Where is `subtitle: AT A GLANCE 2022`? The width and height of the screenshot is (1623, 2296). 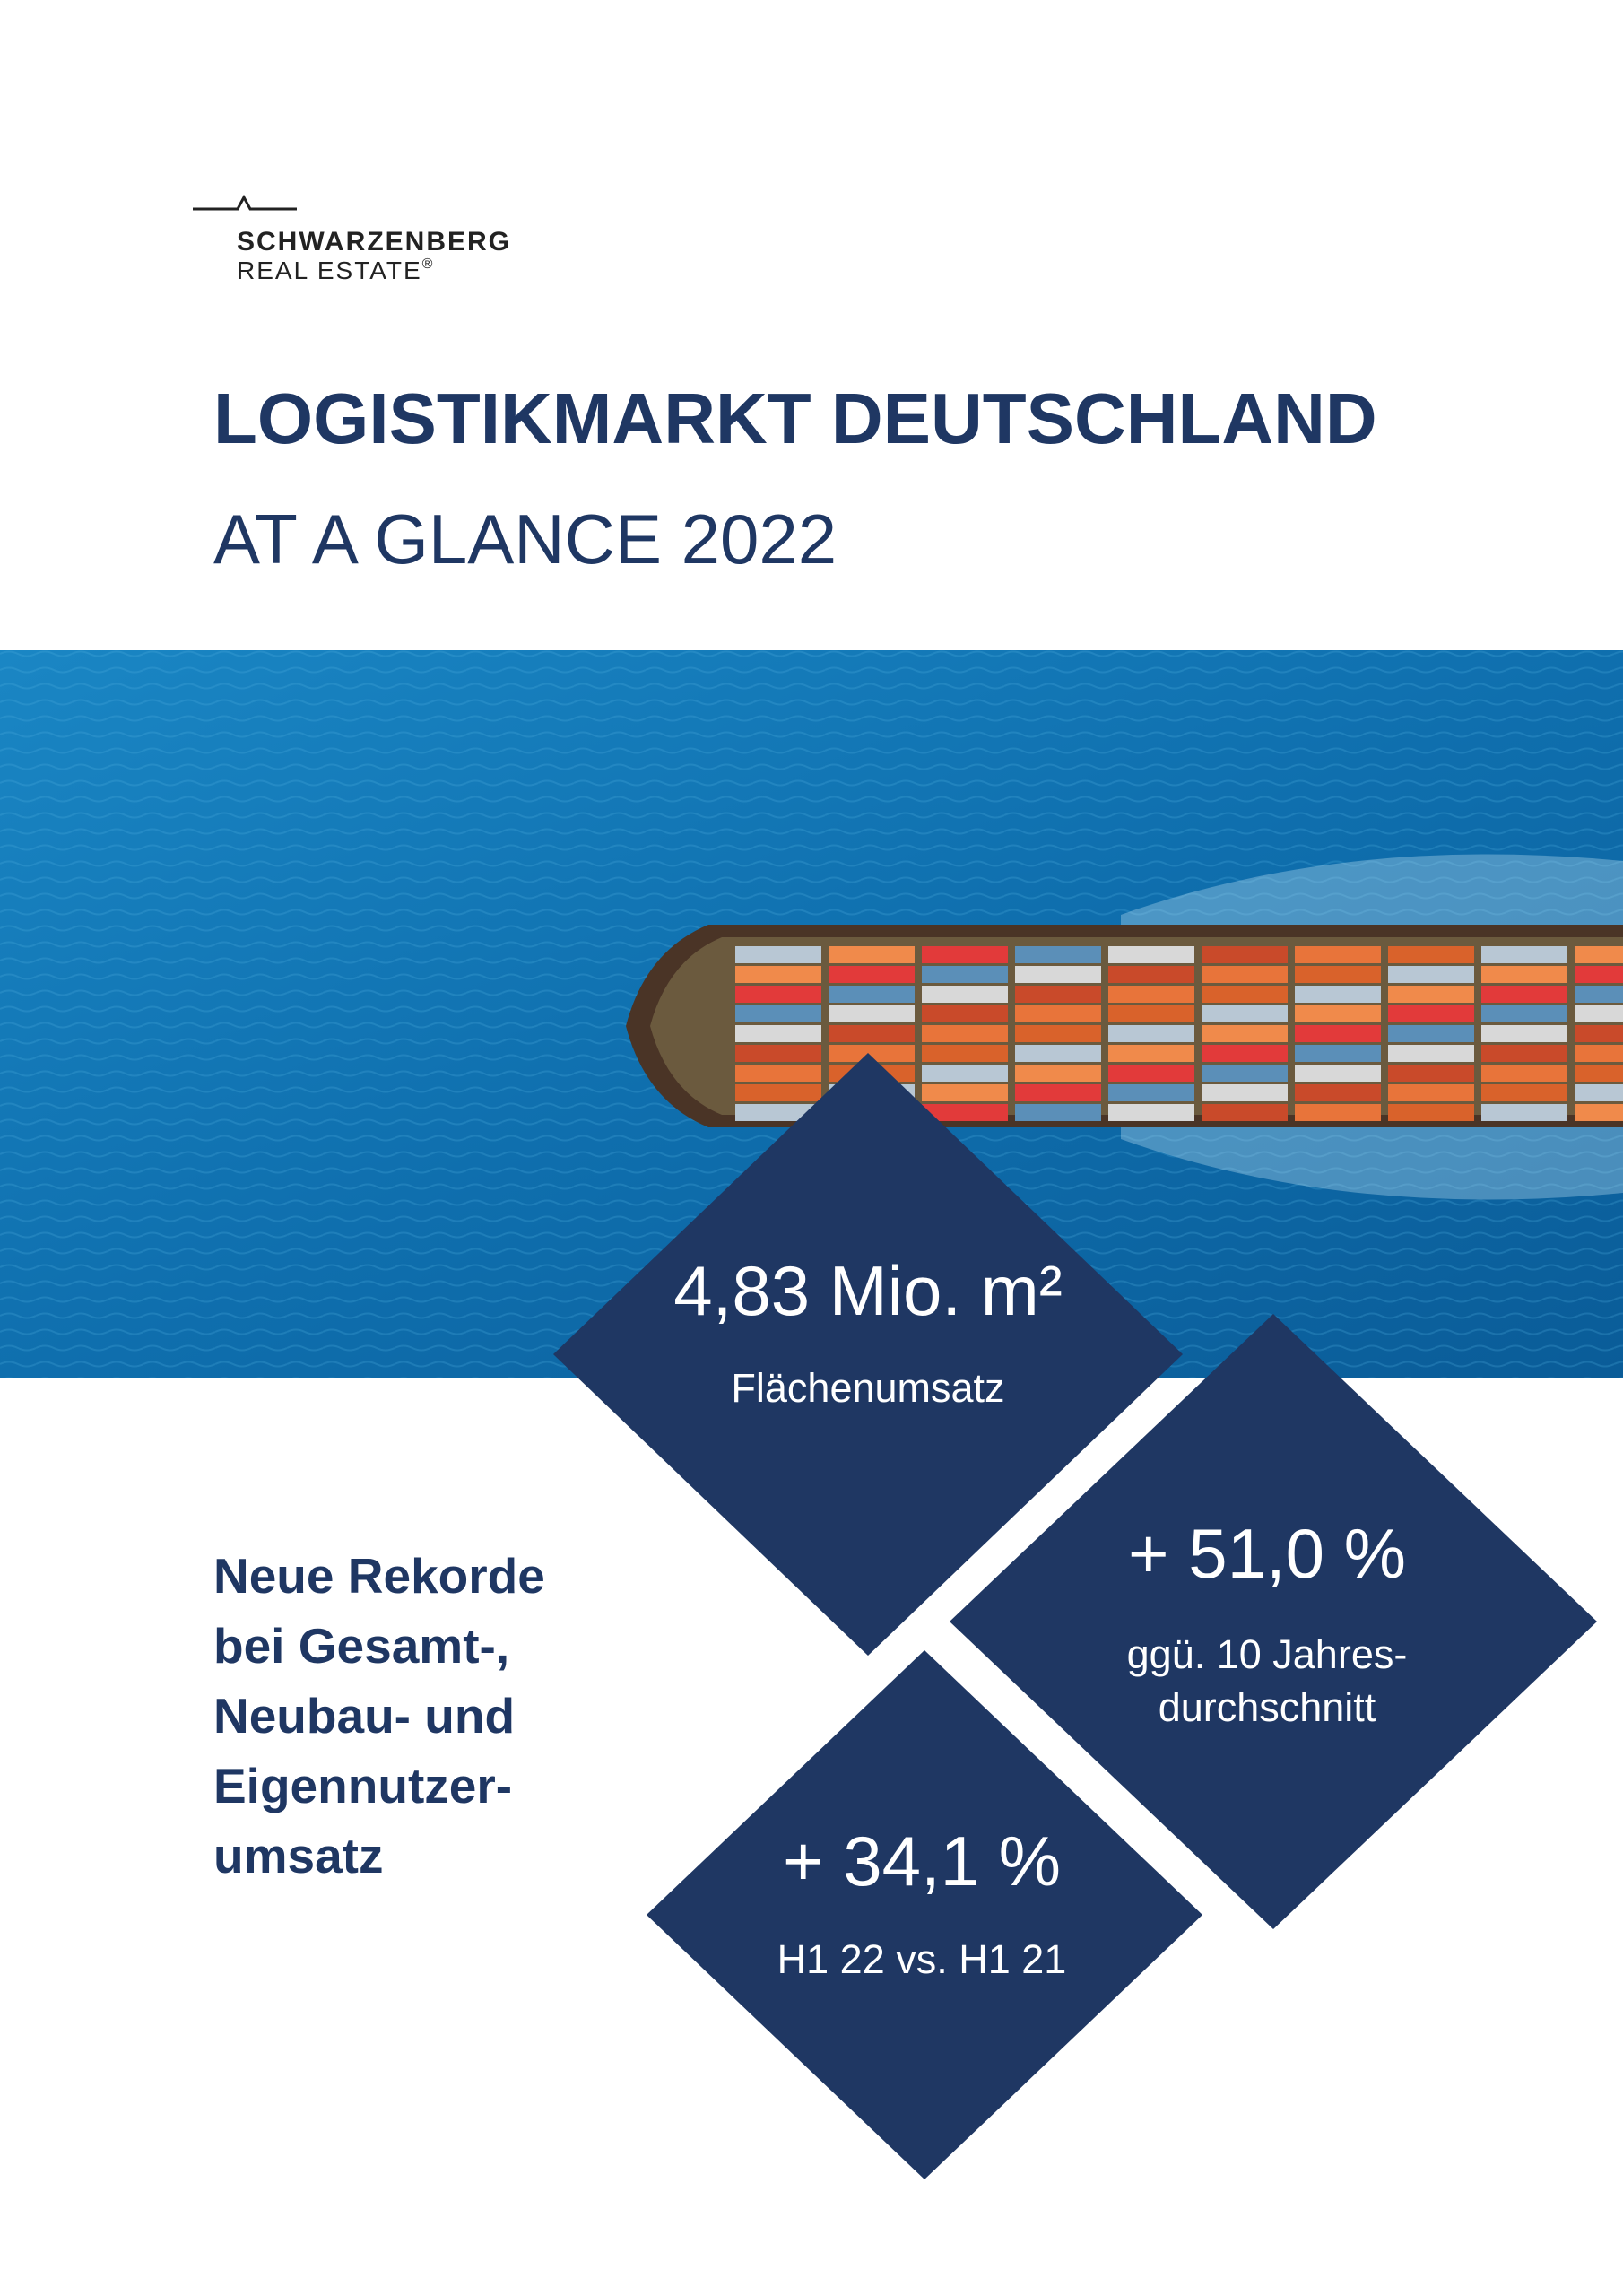
subtitle: AT A GLANCE 2022 is located at coordinates (525, 539).